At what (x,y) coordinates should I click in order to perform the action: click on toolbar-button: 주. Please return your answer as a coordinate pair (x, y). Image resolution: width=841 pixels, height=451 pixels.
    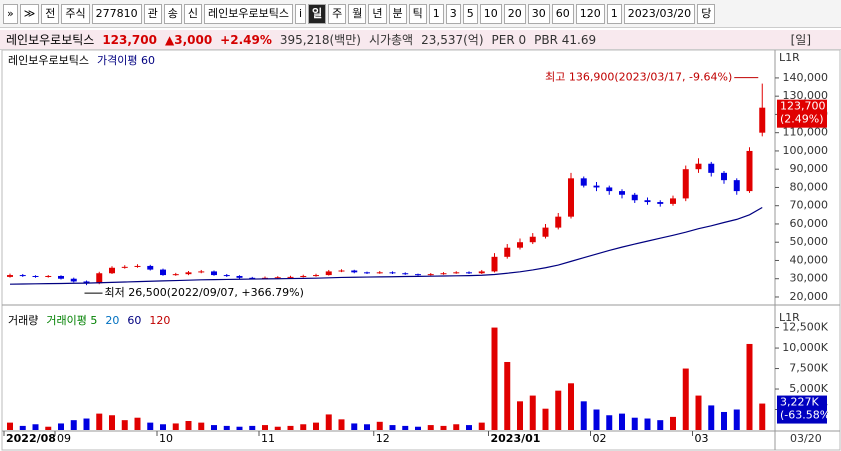
    Looking at the image, I should click on (337, 13).